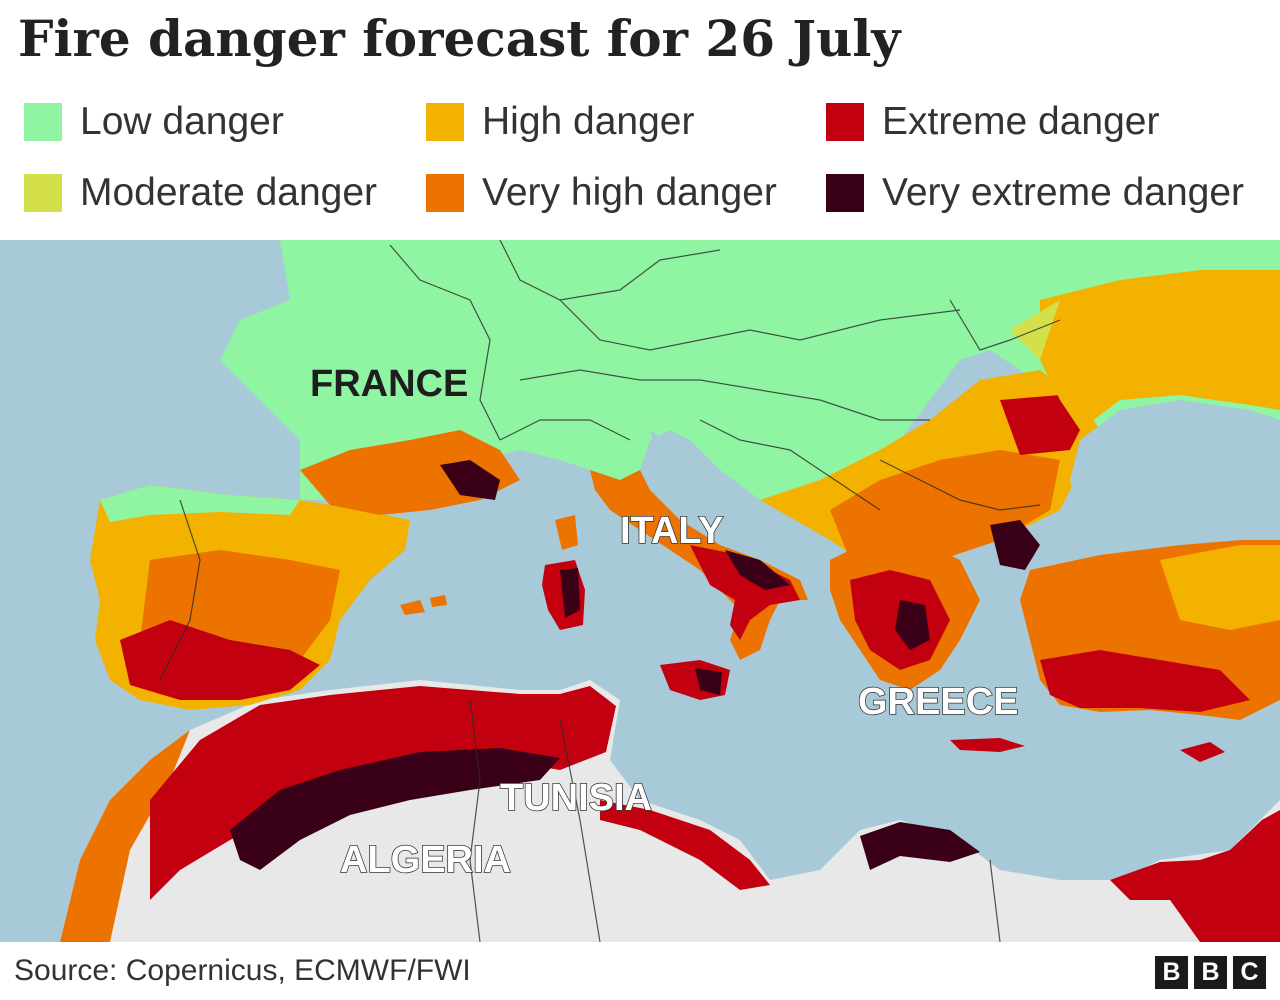 The width and height of the screenshot is (1280, 1000). I want to click on turkey-high-east, so click(1220, 587).